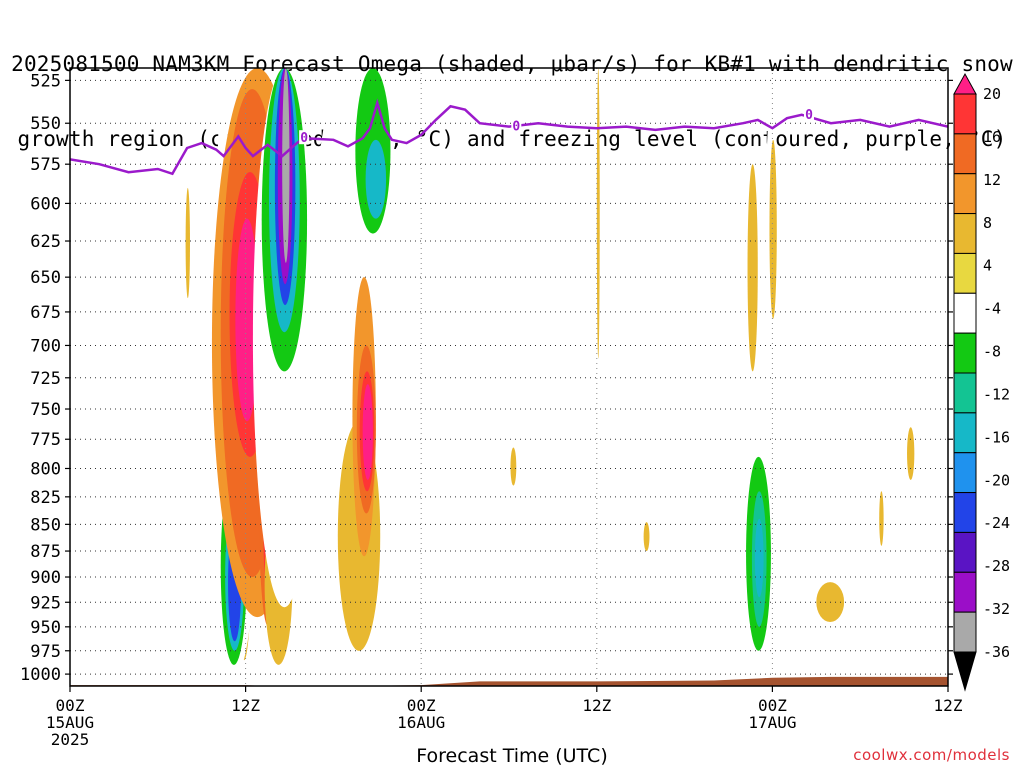 This screenshot has height=768, width=1024. What do you see at coordinates (992, 352) in the screenshot?
I see `colorbar-label: -8` at bounding box center [992, 352].